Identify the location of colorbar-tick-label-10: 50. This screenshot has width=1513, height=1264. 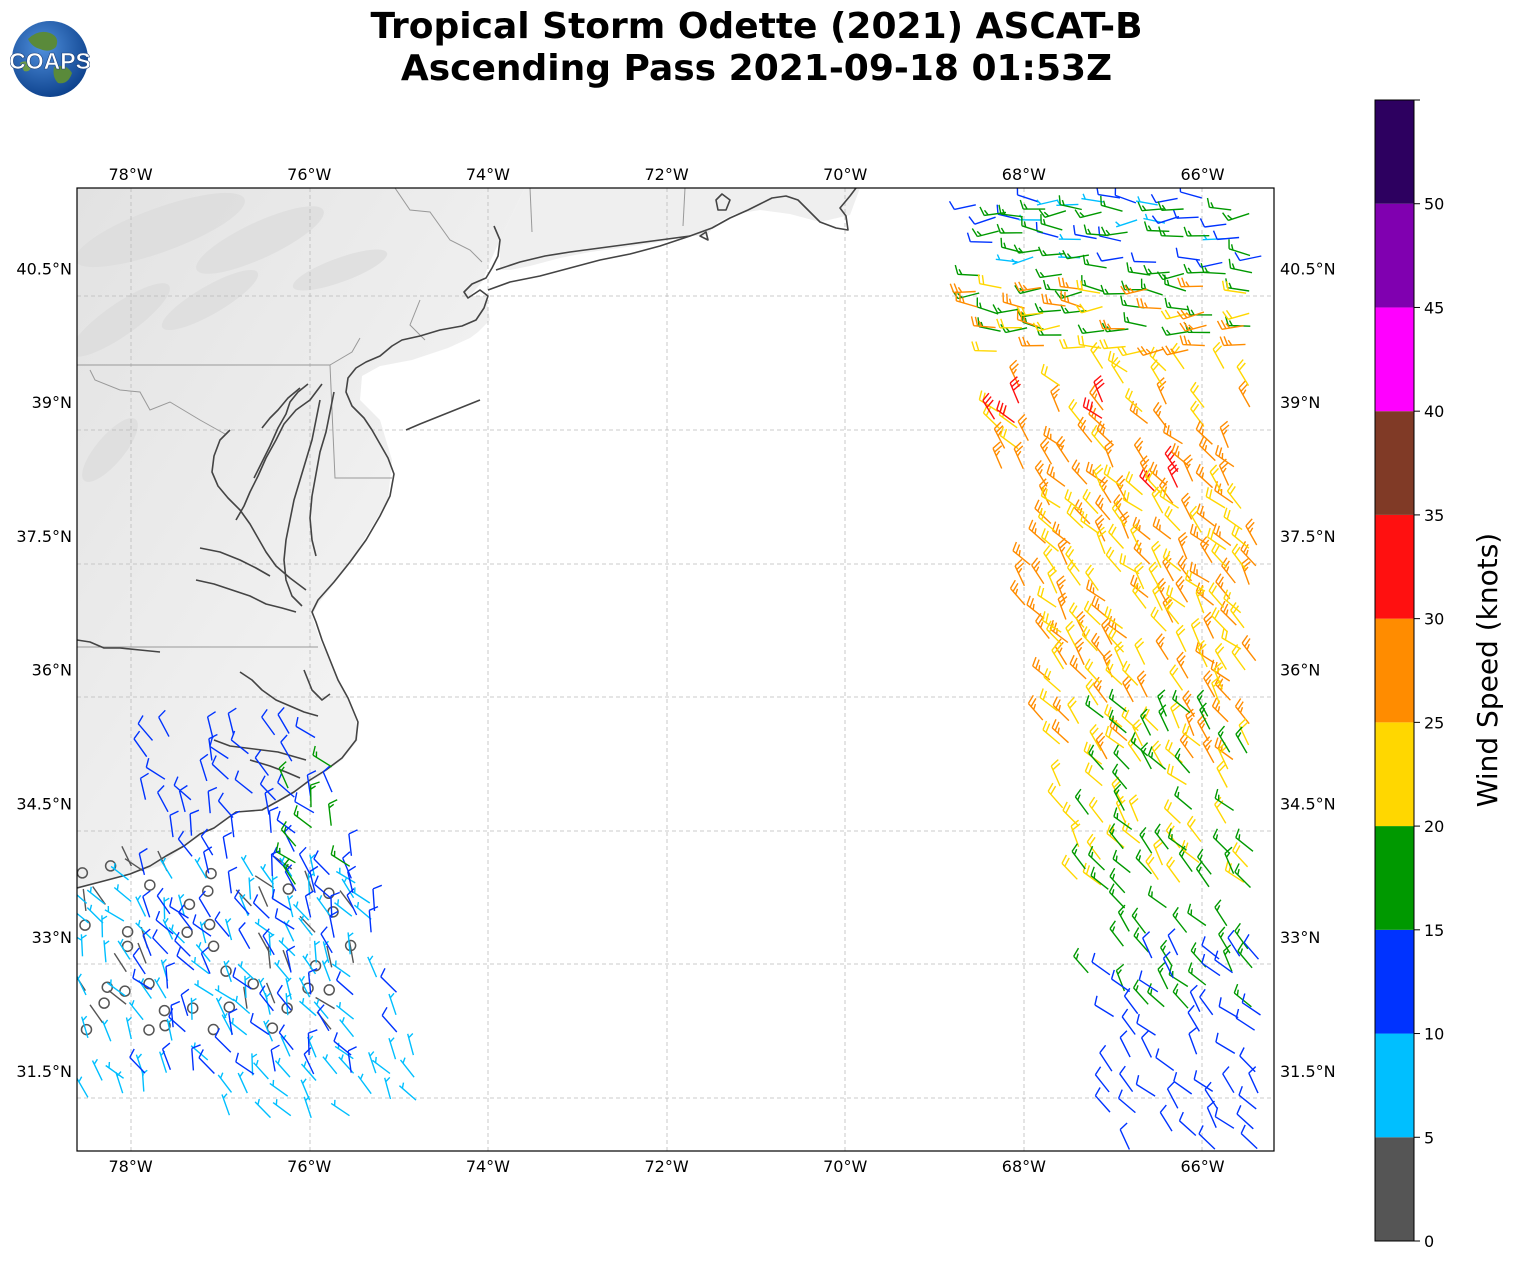
(1434, 204).